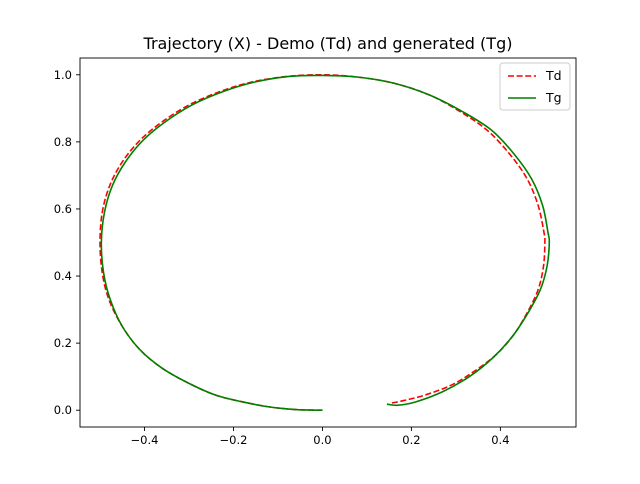 Image resolution: width=640 pixels, height=484 pixels. Describe the element at coordinates (63, 276) in the screenshot. I see `y-tick-label: 0.4` at that location.